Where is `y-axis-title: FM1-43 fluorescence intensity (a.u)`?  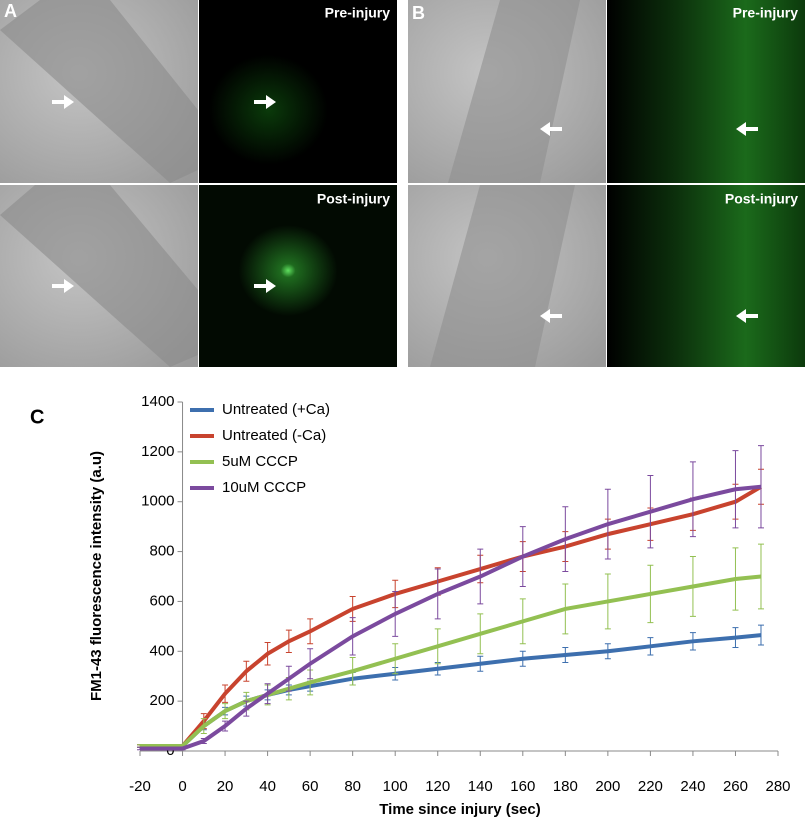
y-axis-title: FM1-43 fluorescence intensity (a.u) is located at coordinates (96, 576).